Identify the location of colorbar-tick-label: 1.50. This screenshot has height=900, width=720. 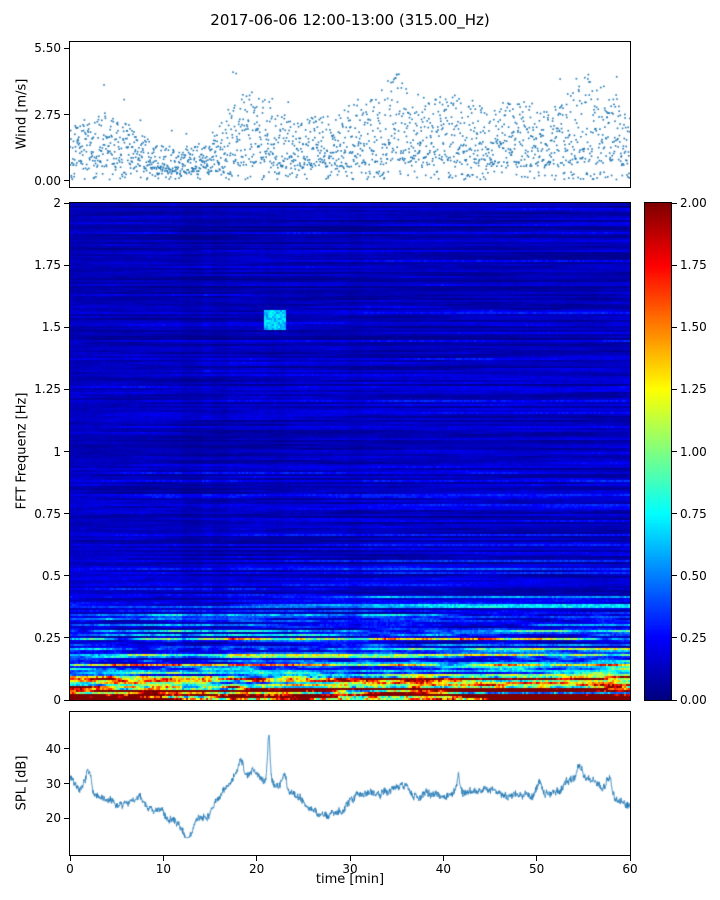
(693, 327).